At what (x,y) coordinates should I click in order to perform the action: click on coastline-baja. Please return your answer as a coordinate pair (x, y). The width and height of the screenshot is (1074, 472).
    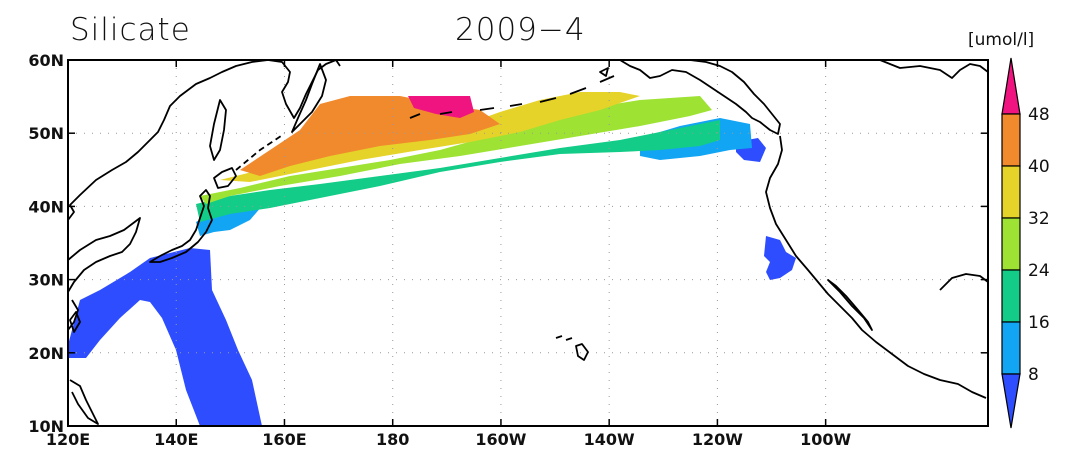
    Looking at the image, I should click on (850, 305).